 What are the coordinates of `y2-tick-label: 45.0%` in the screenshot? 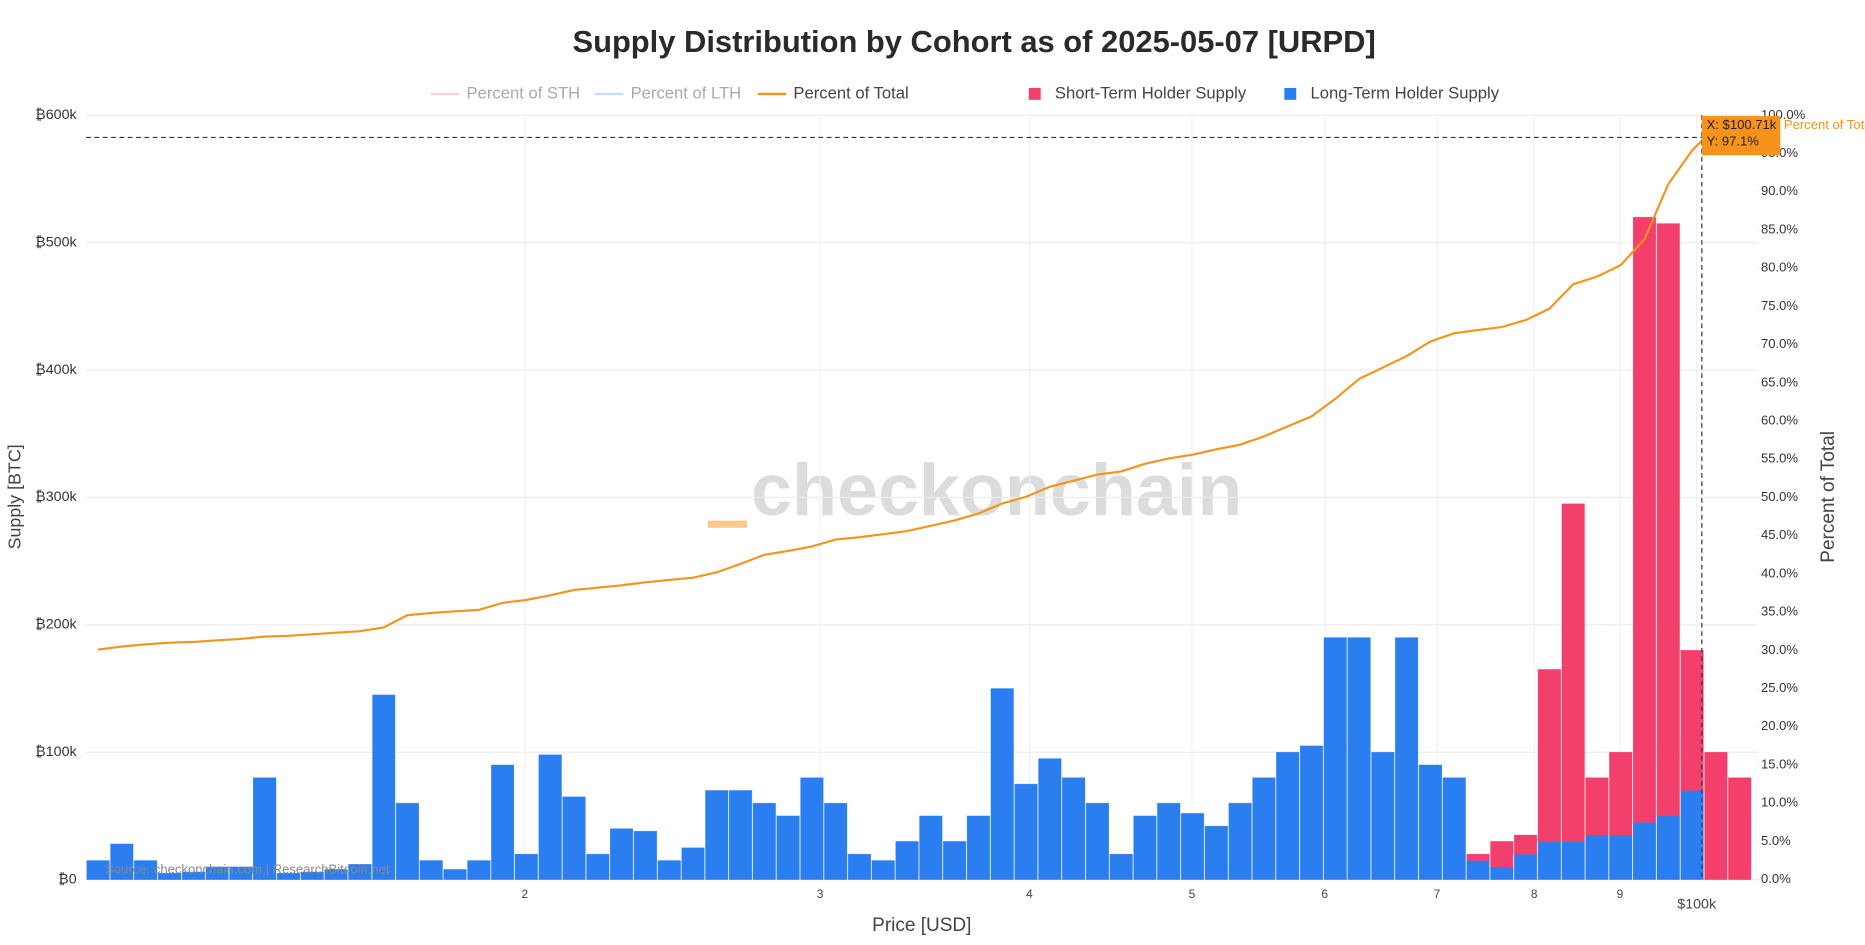 It's located at (1779, 534).